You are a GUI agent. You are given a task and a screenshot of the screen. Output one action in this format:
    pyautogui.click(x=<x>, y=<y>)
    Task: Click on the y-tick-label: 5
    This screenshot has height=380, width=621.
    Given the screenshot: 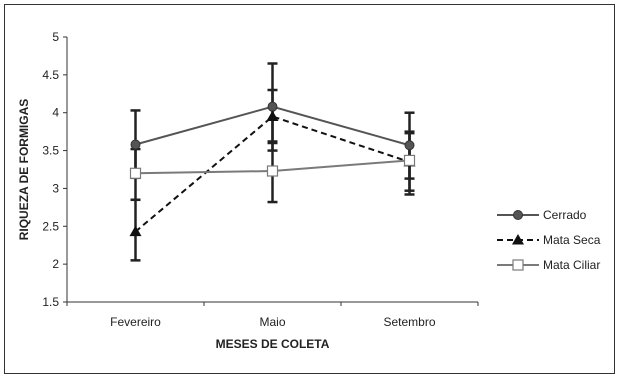 What is the action you would take?
    pyautogui.click(x=55, y=37)
    